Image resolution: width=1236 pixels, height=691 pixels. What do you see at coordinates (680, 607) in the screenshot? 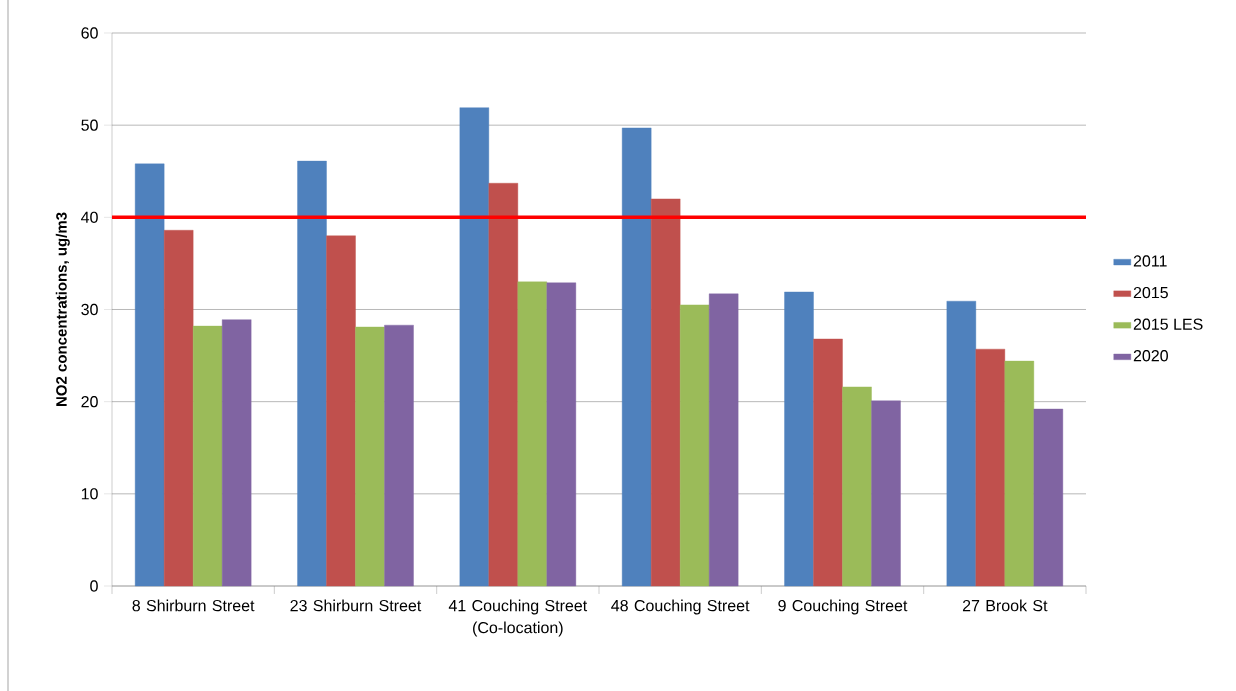
I see `x-tick-label: 48 Couching Street` at bounding box center [680, 607].